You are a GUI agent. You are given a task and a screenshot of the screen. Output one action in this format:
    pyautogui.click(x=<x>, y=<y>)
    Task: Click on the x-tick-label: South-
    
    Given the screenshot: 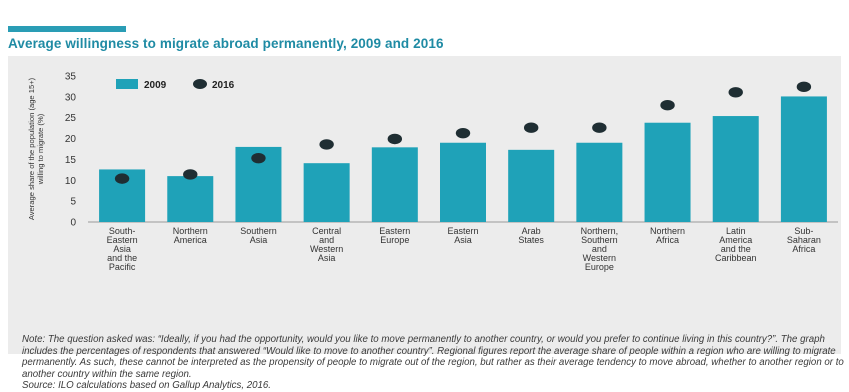 What is the action you would take?
    pyautogui.click(x=122, y=231)
    